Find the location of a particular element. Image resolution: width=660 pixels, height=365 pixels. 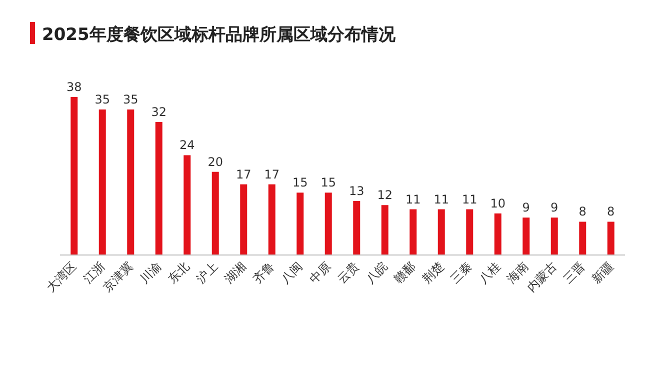

x-tick-label: 东北 is located at coordinates (178, 272).